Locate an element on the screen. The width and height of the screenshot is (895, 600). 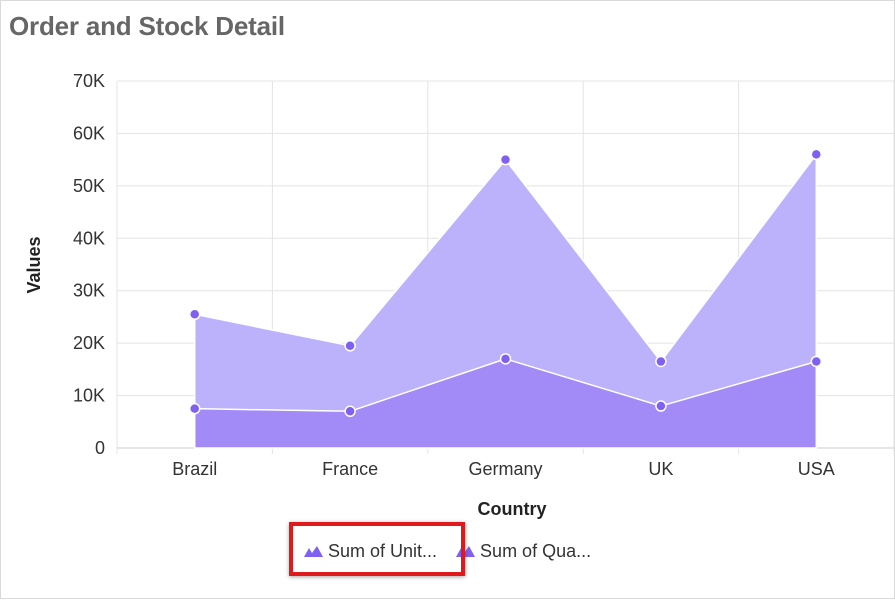
data-point-s2-france is located at coordinates (350, 411).